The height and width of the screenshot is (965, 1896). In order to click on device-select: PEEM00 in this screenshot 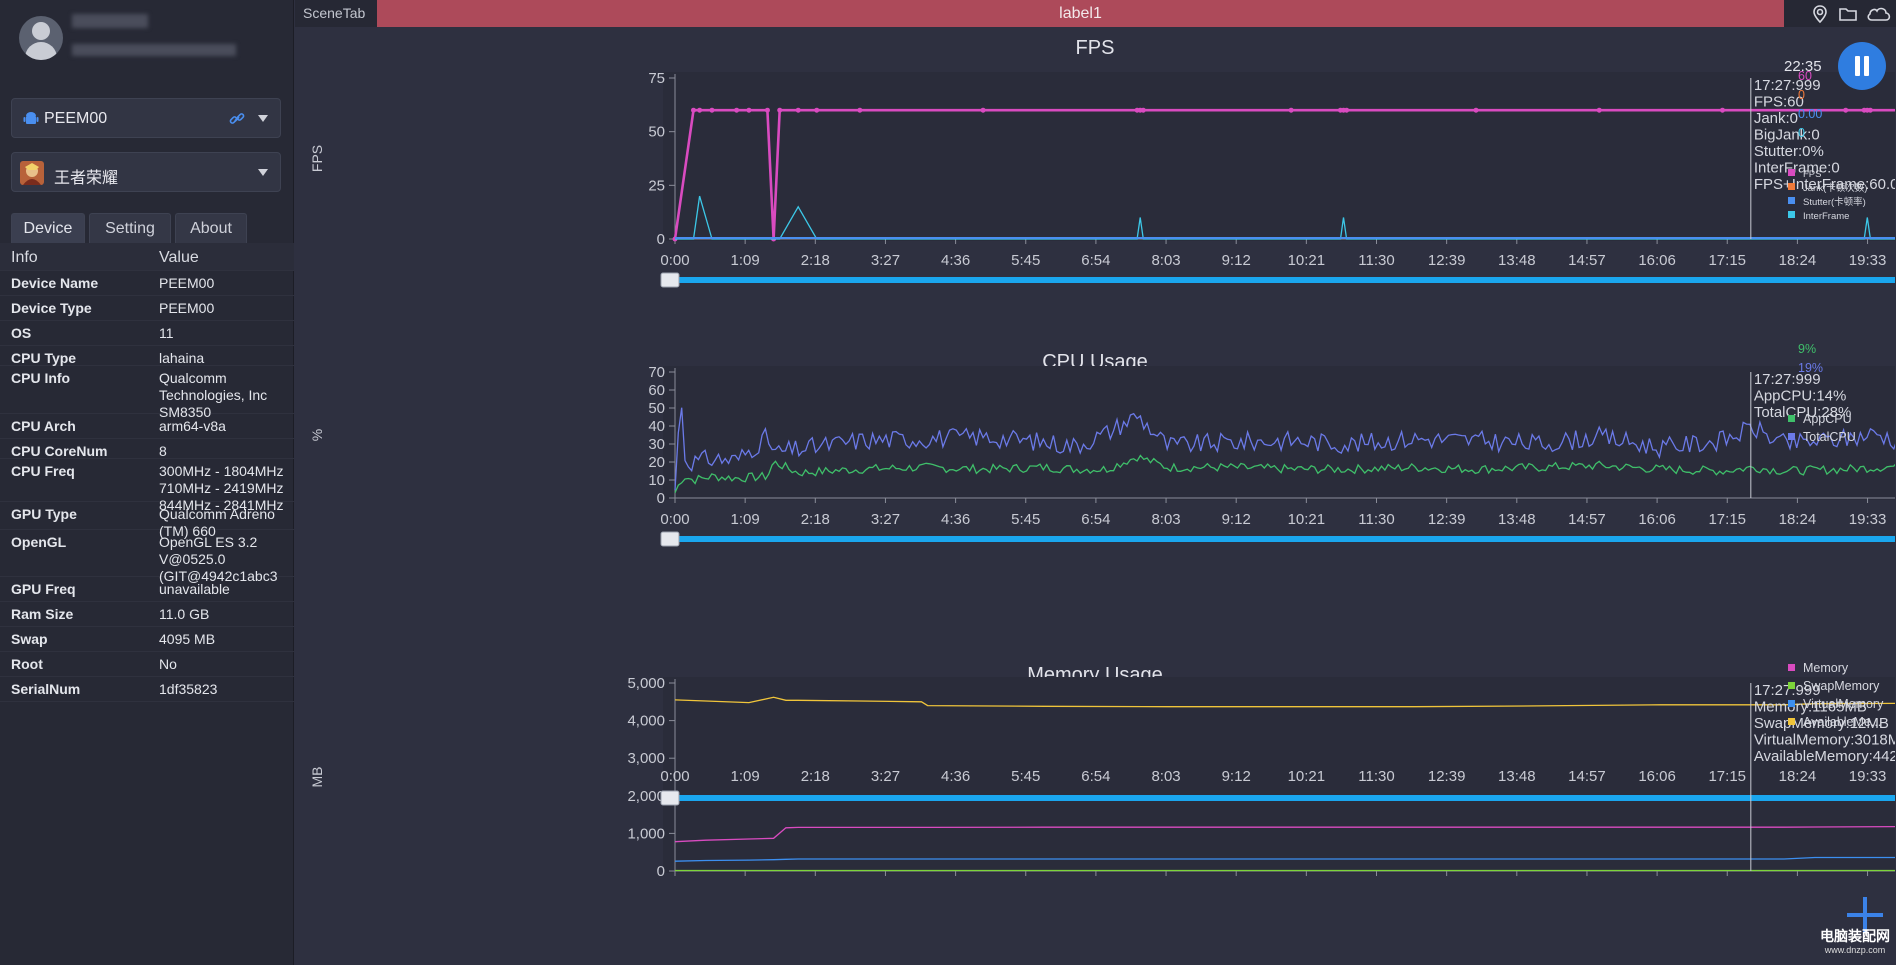, I will do `click(146, 118)`.